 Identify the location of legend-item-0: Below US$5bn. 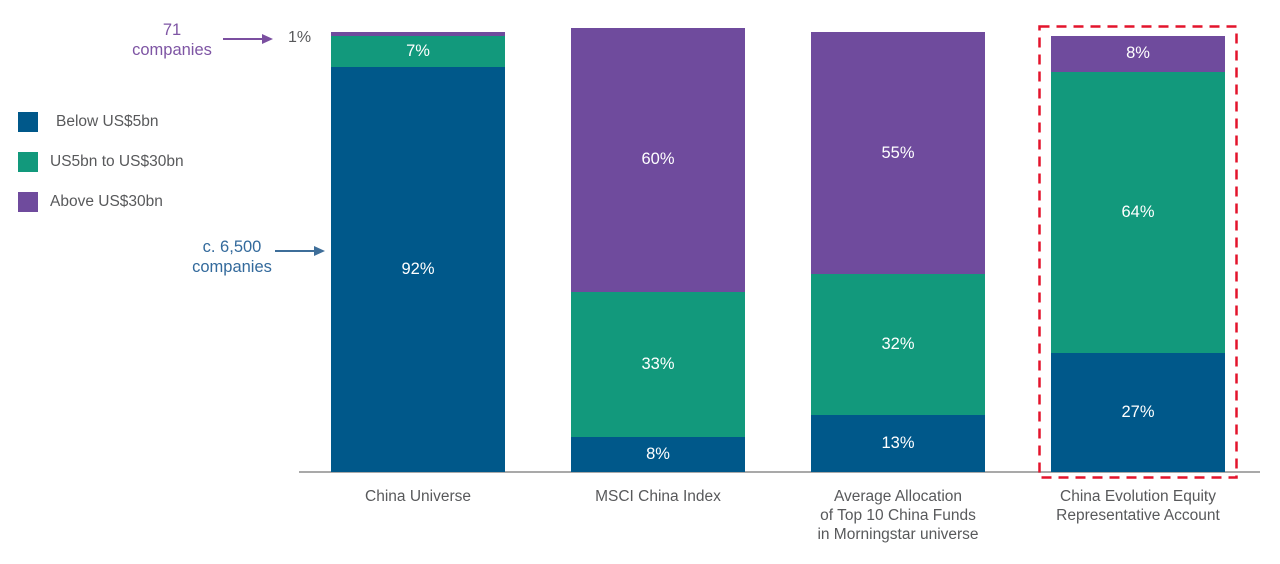
(101, 122).